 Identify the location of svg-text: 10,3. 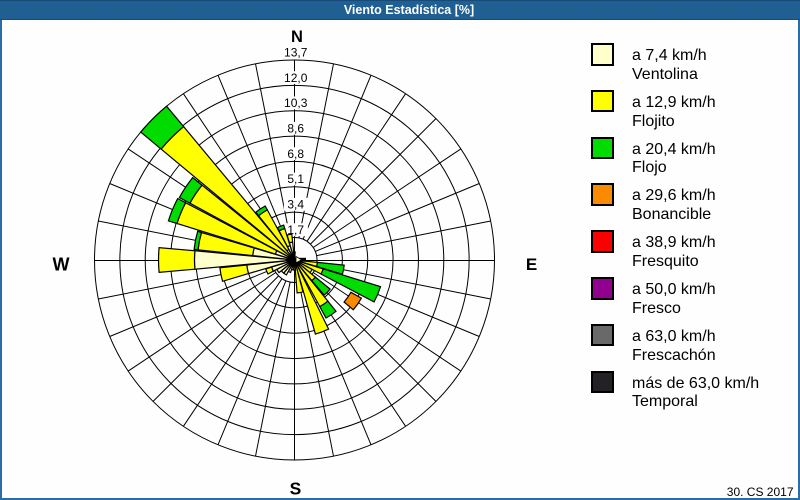
(296, 103).